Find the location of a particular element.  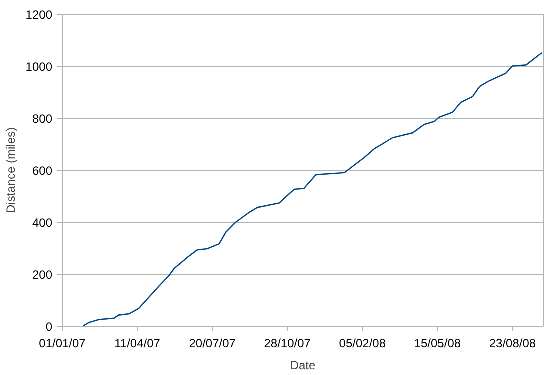

x-tick-label: 05/02/08 is located at coordinates (362, 343).